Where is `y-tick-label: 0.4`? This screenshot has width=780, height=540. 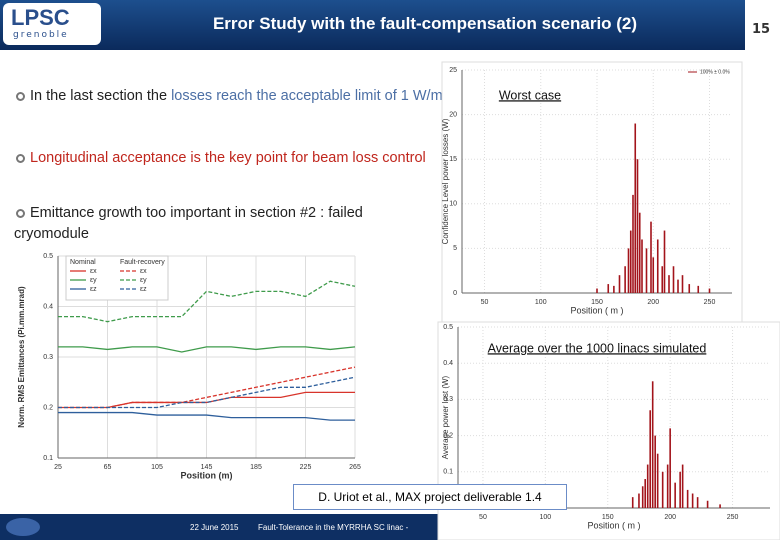 y-tick-label: 0.4 is located at coordinates (448, 363).